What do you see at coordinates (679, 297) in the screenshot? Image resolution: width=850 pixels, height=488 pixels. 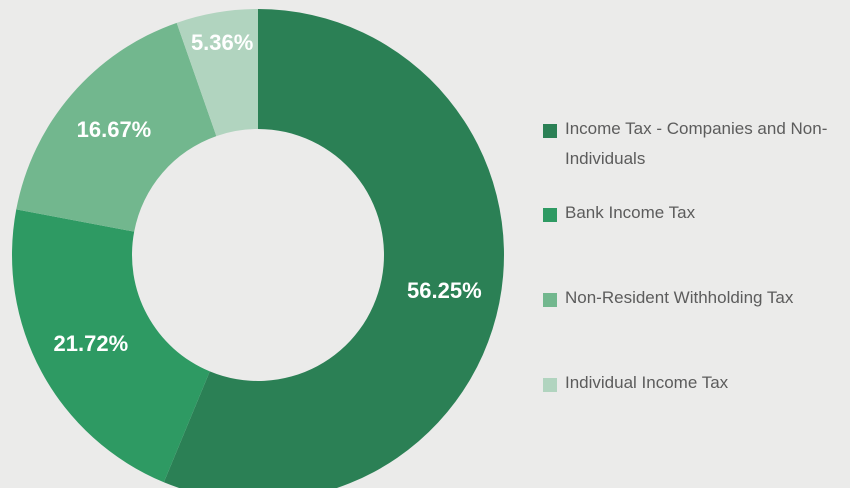 I see `legend-label: Non-Resident Withholding Tax` at bounding box center [679, 297].